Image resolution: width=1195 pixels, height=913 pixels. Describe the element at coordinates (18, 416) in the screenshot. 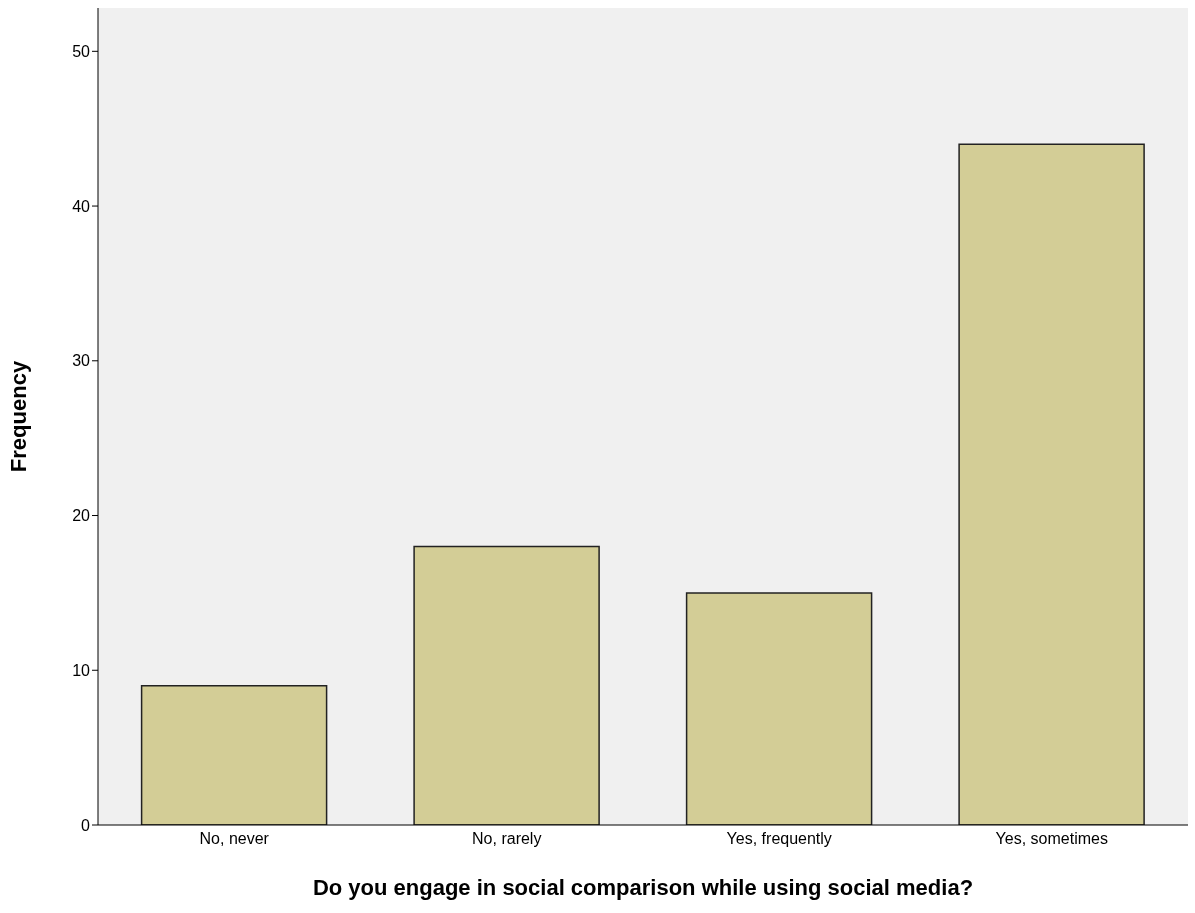

I see `y-axis-title: Frequency` at that location.